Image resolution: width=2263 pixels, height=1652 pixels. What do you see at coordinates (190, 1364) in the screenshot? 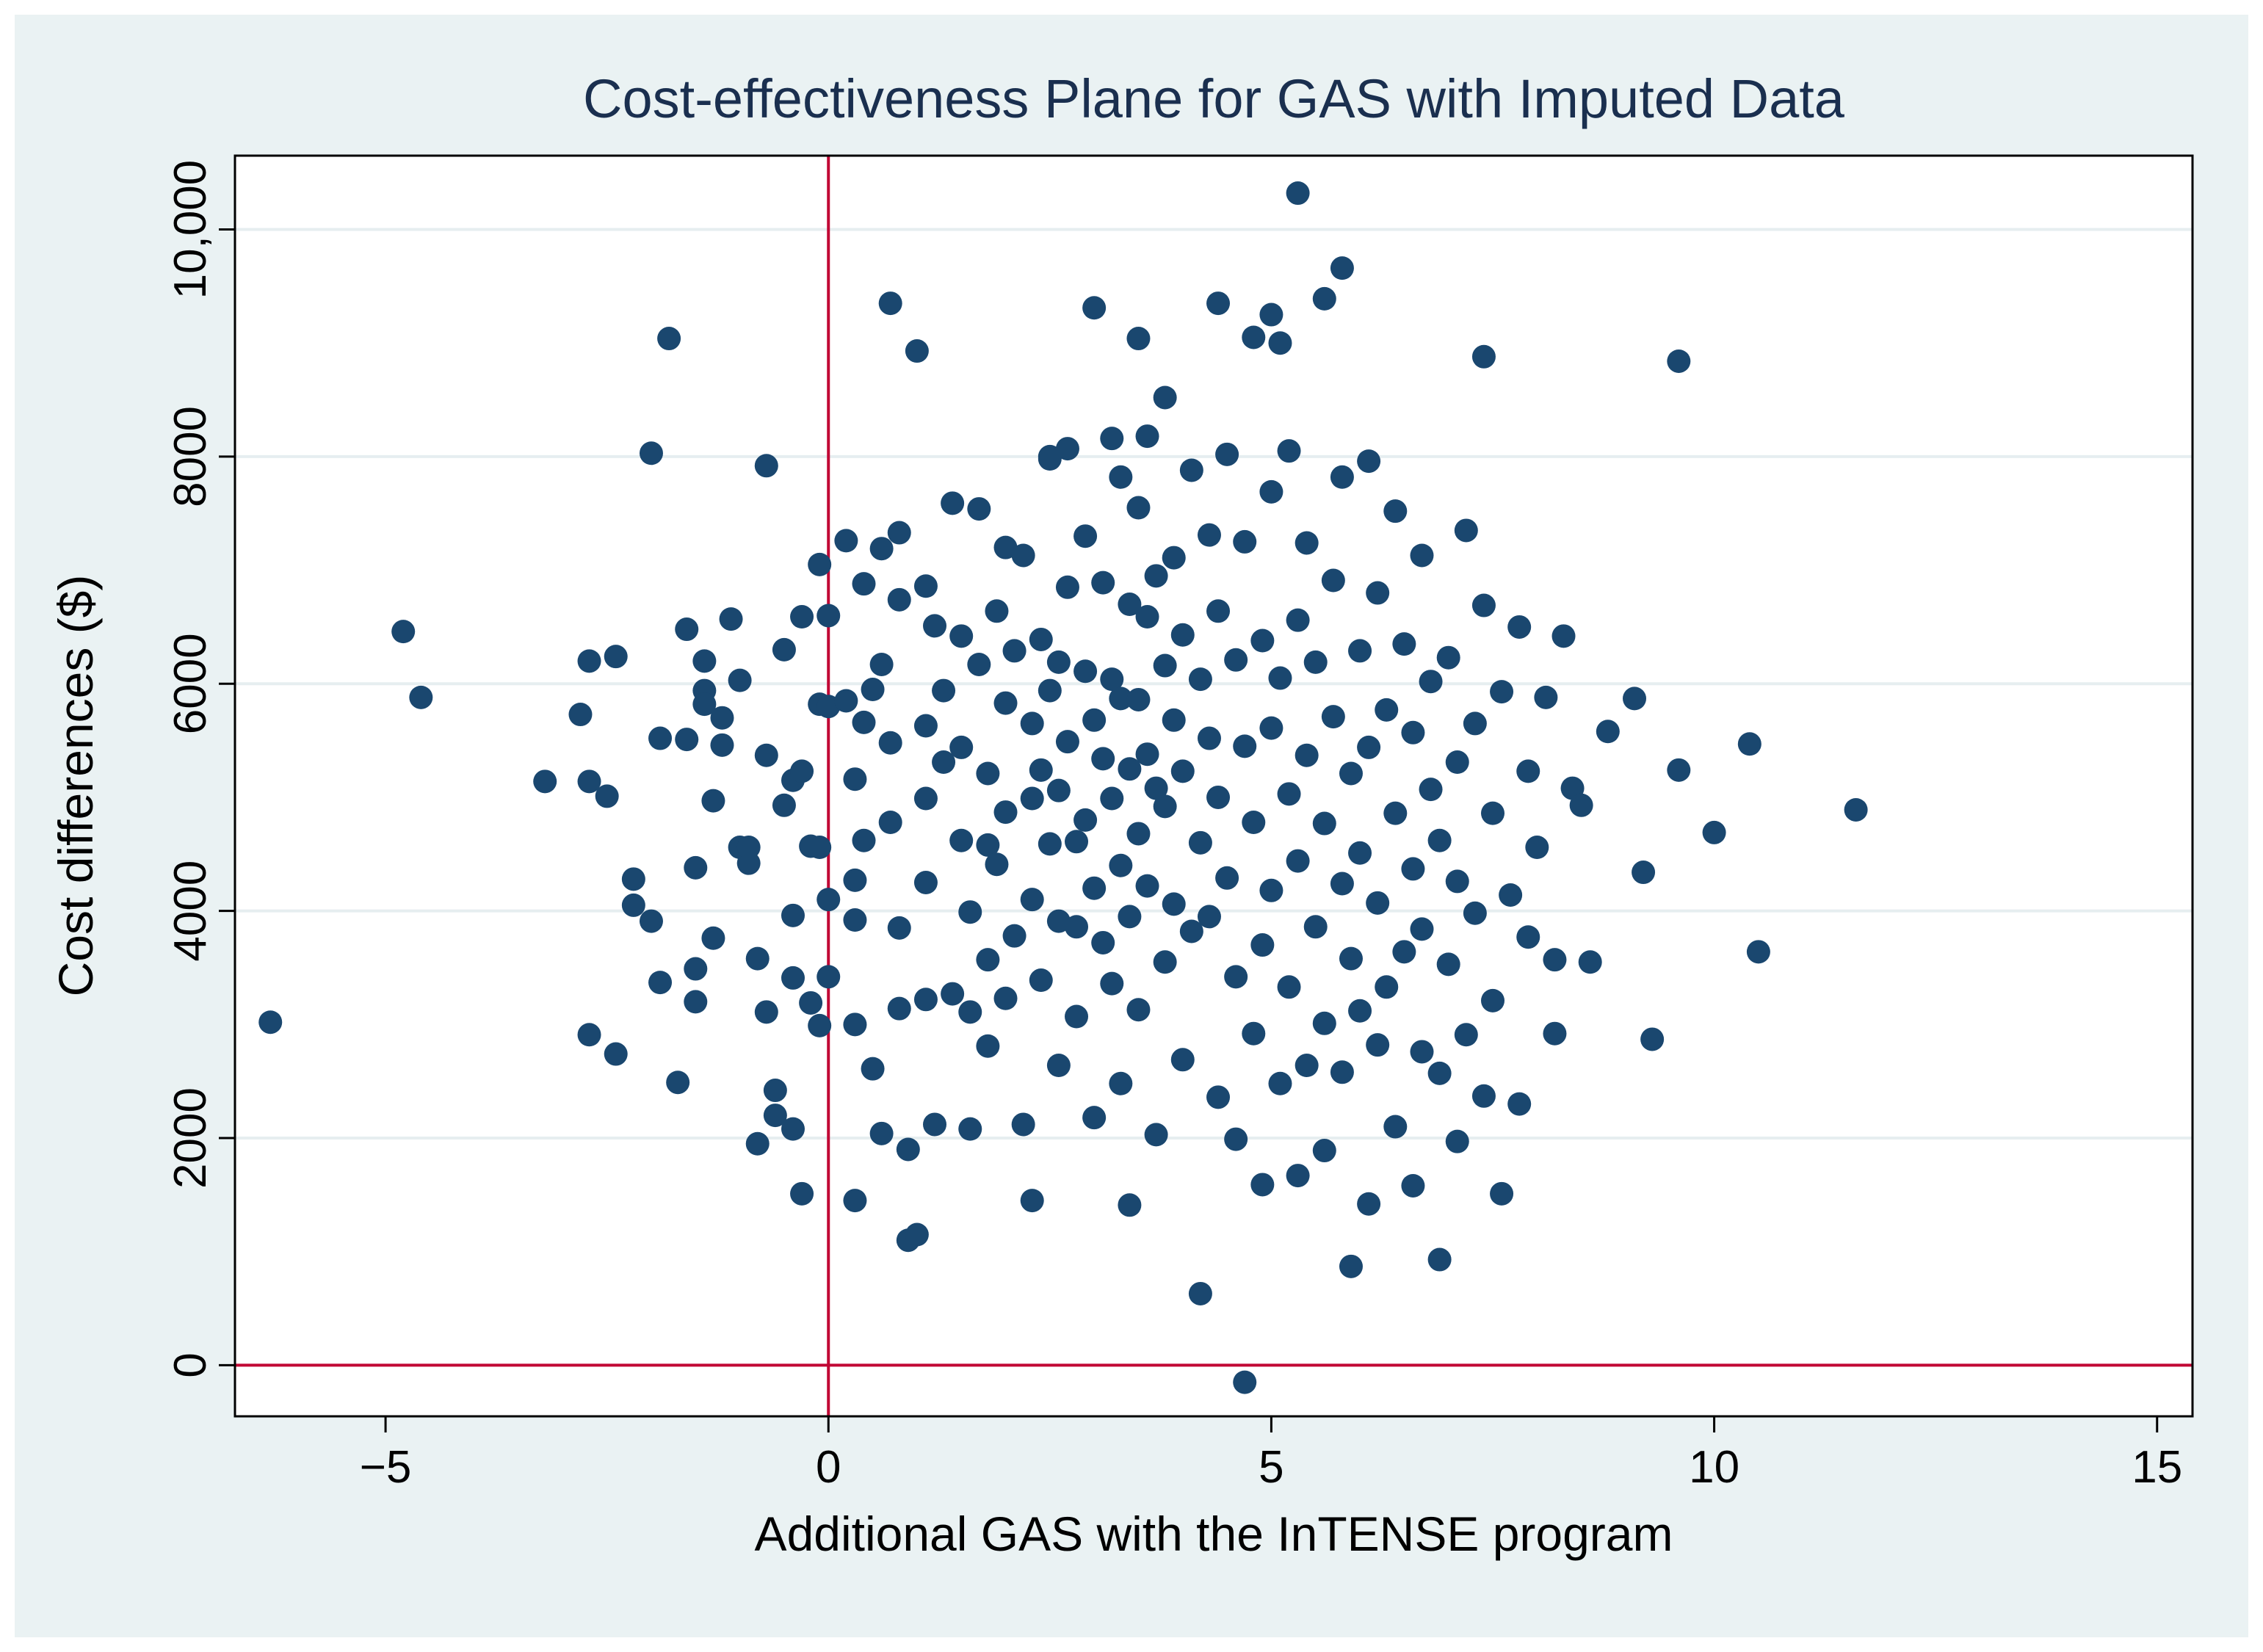
I see `y-tick-label: 0` at bounding box center [190, 1364].